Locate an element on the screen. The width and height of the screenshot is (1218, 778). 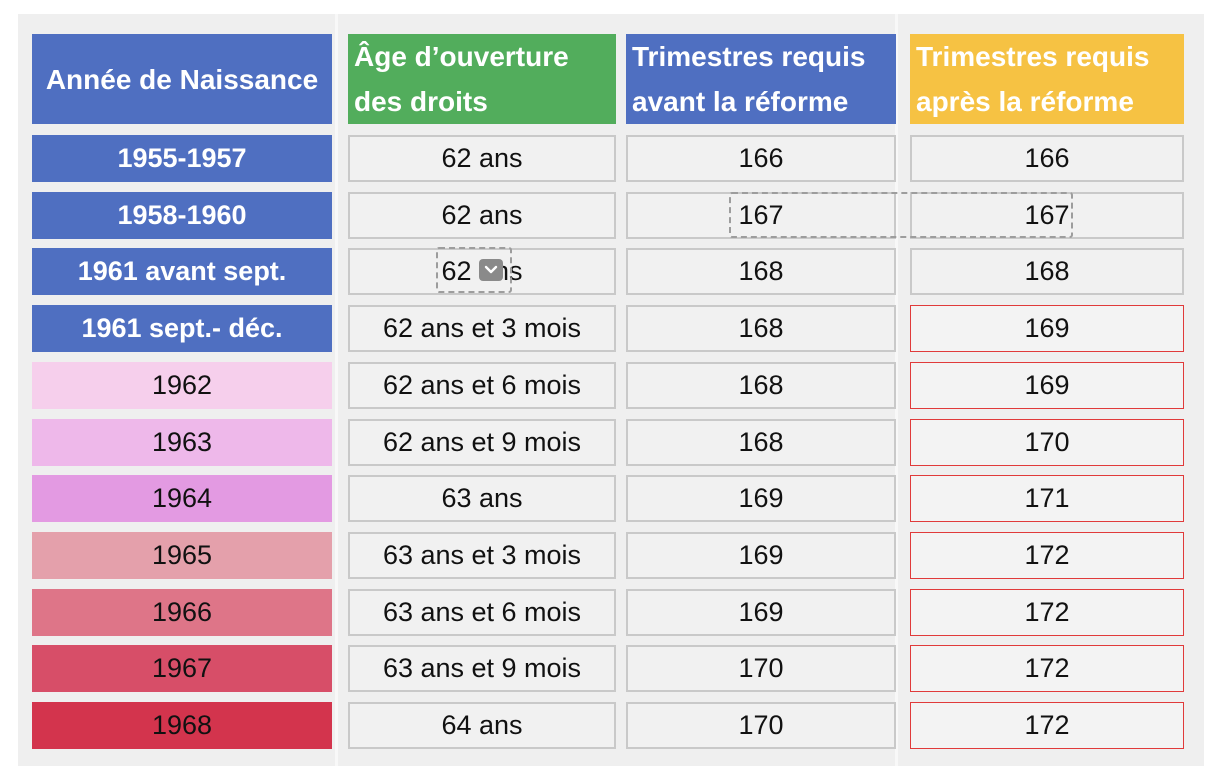
cell-annee-naissance: 1958-1960 is located at coordinates (182, 215).